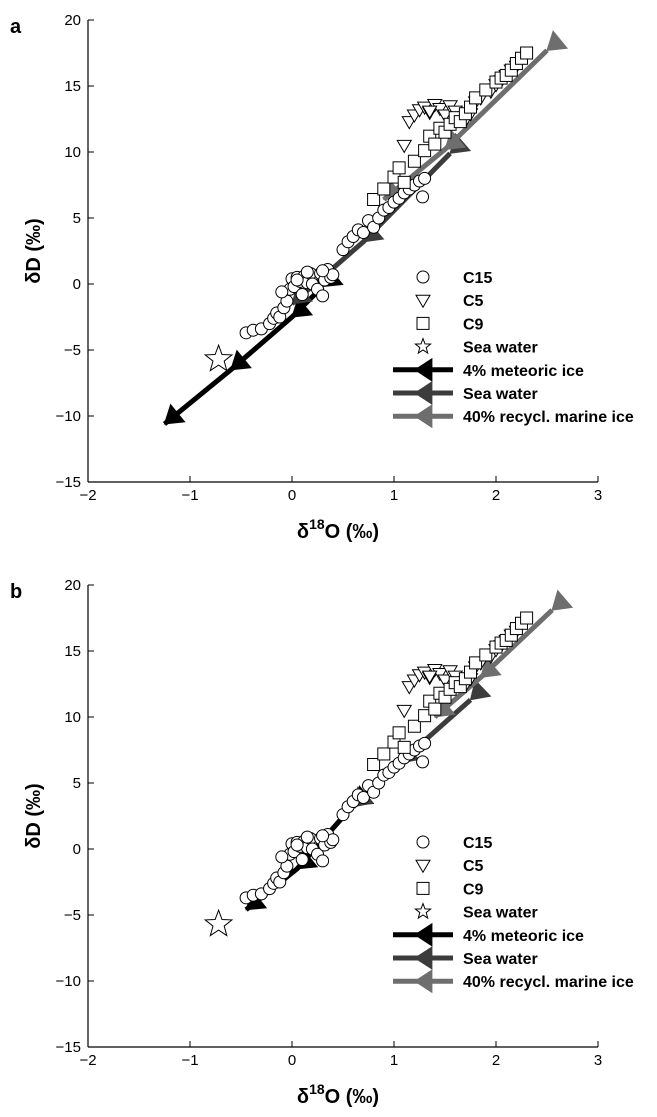  Describe the element at coordinates (16, 27) in the screenshot. I see `panel-label: a` at that location.